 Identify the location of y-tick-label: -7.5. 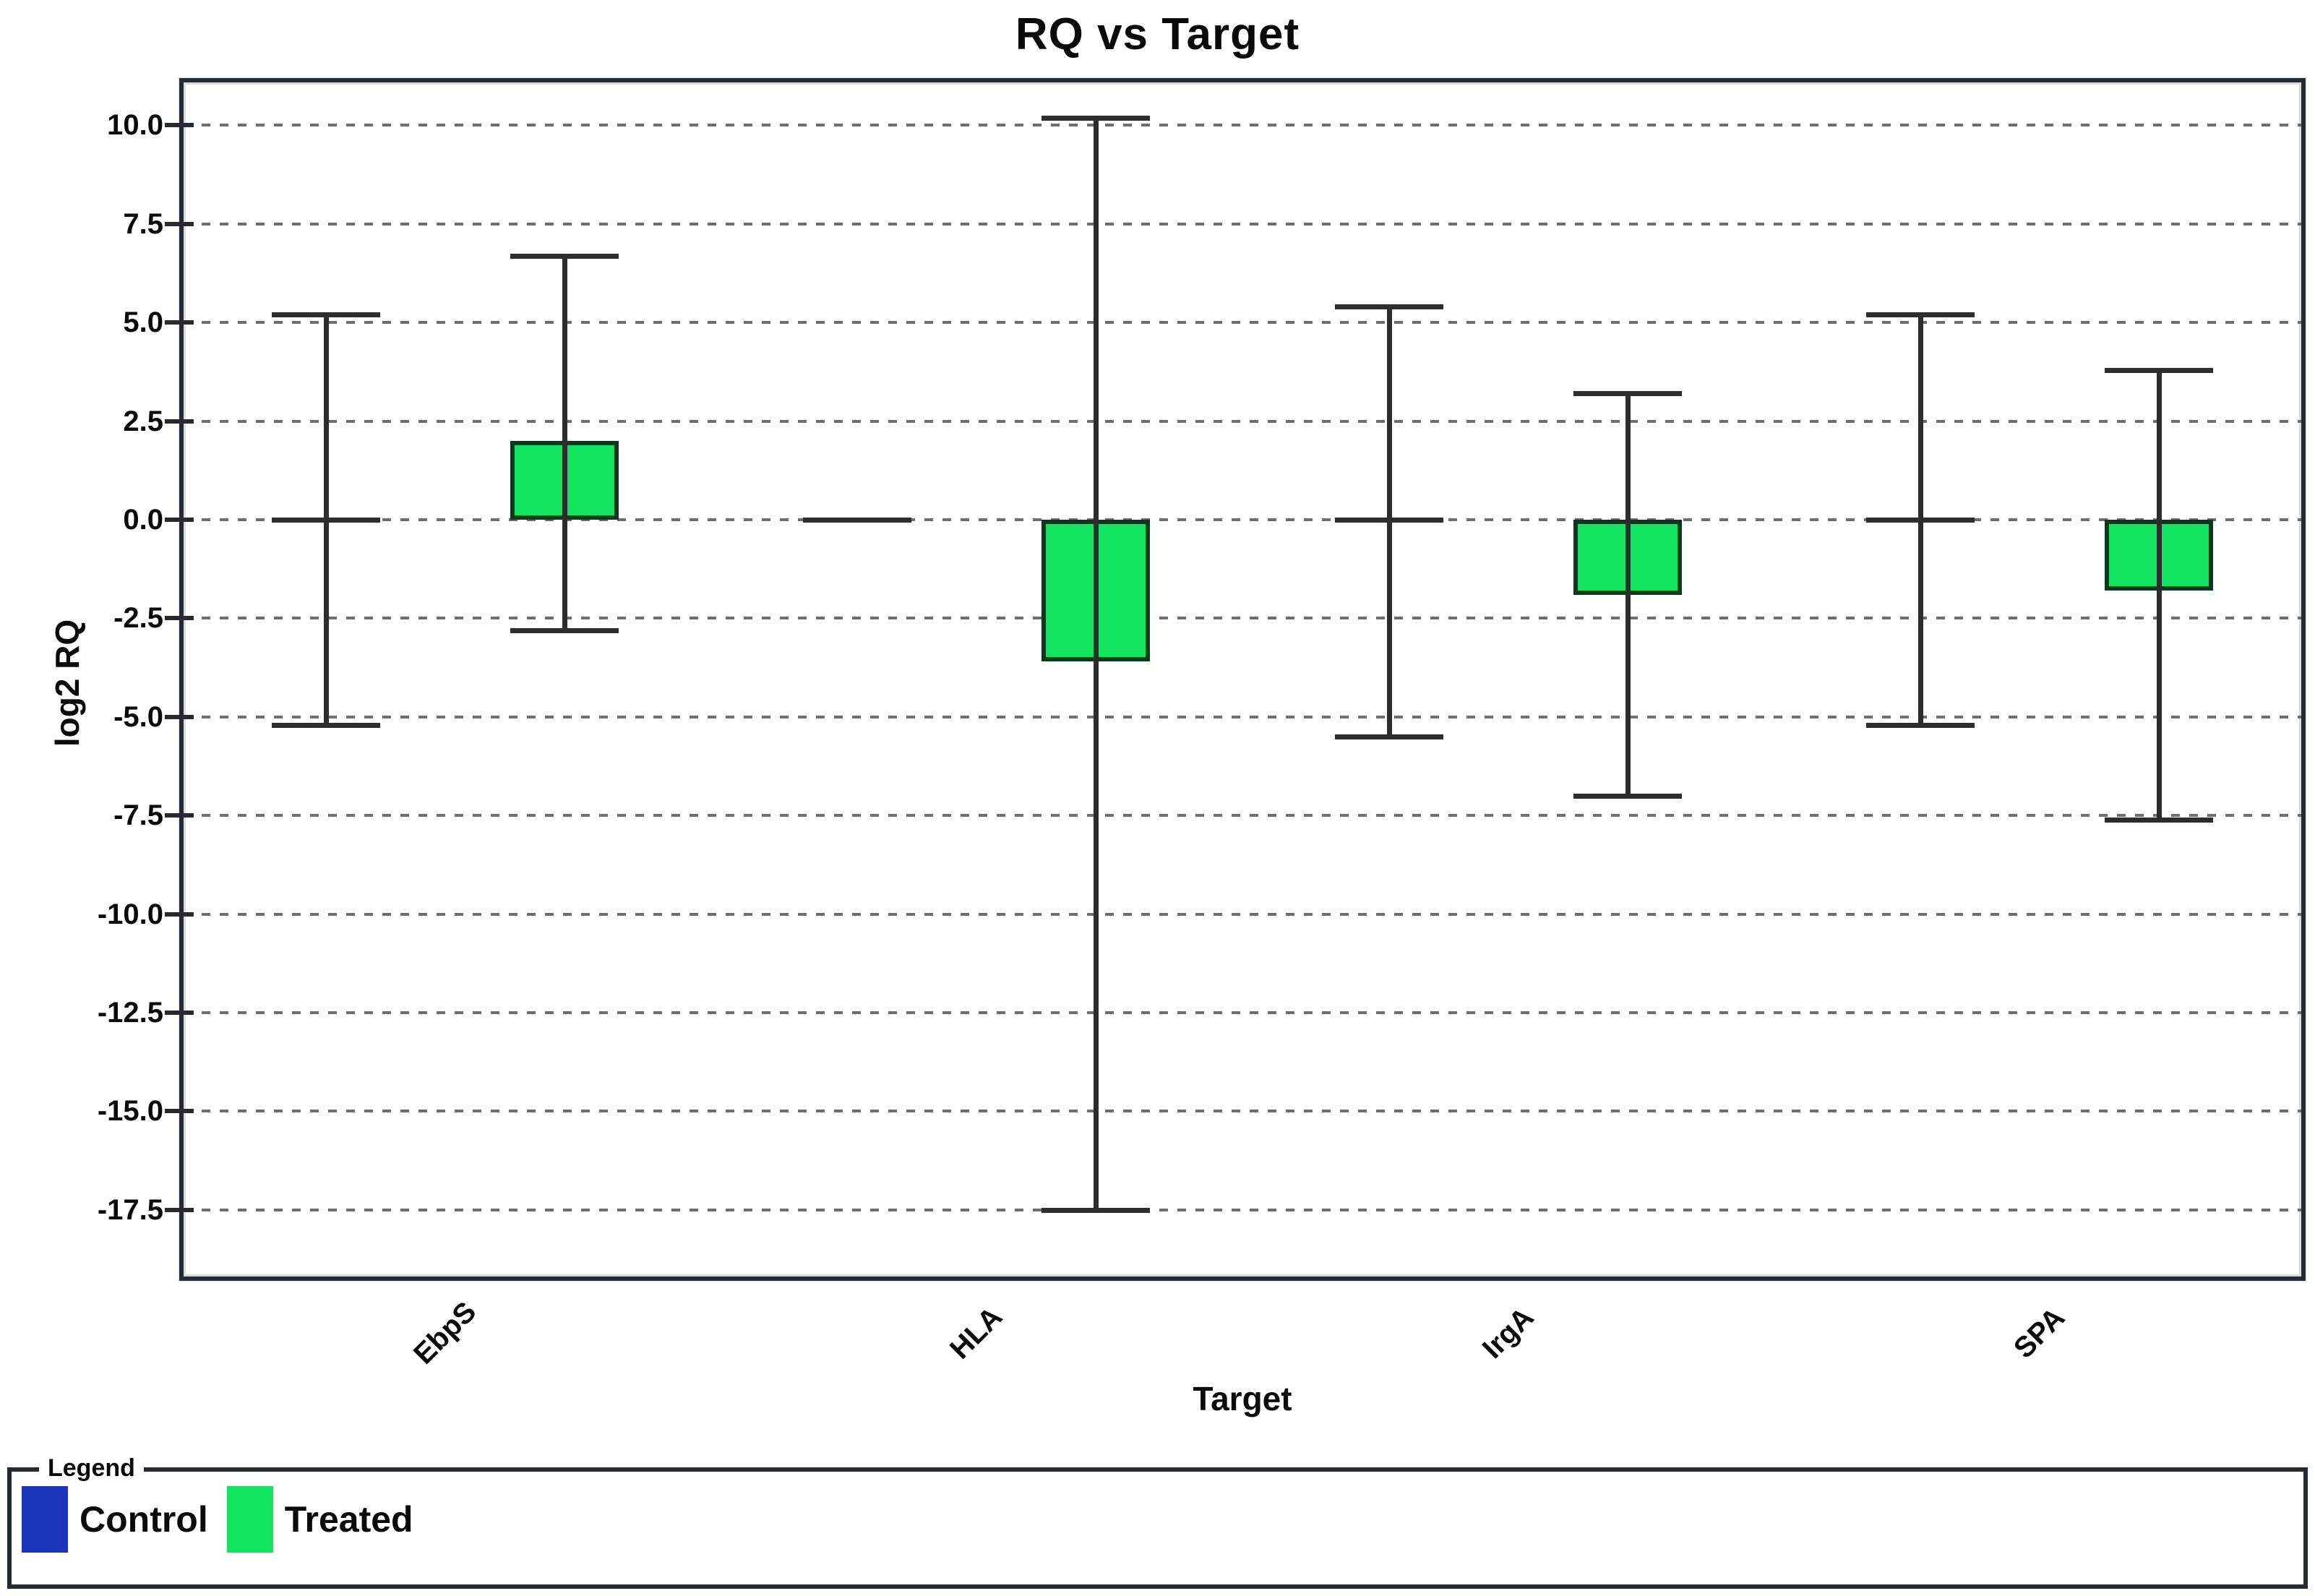
(138, 815).